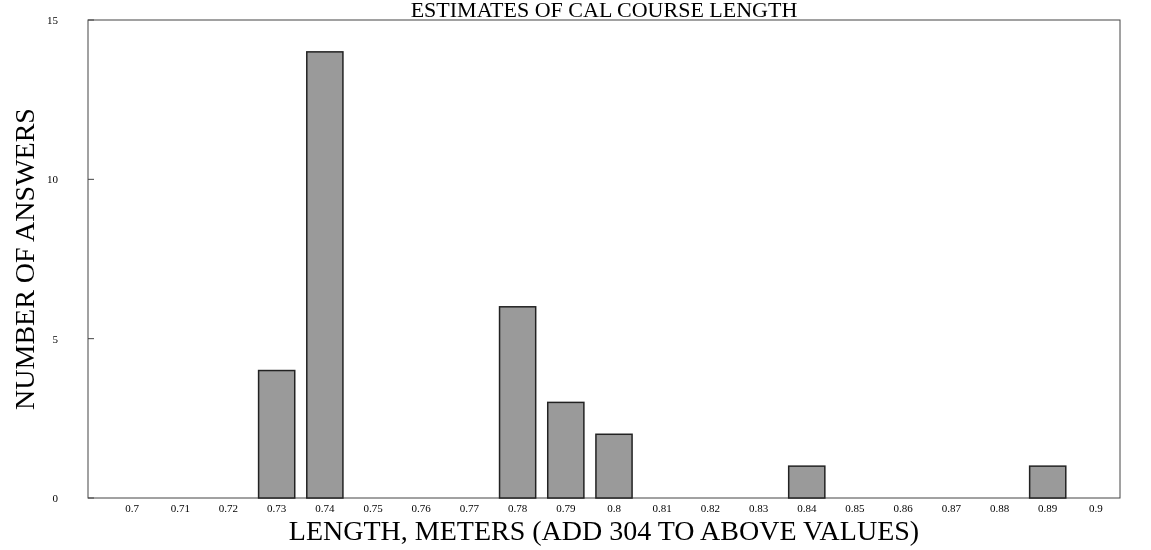 This screenshot has height=550, width=1151. What do you see at coordinates (999, 508) in the screenshot?
I see `x-tick-label: 0.88` at bounding box center [999, 508].